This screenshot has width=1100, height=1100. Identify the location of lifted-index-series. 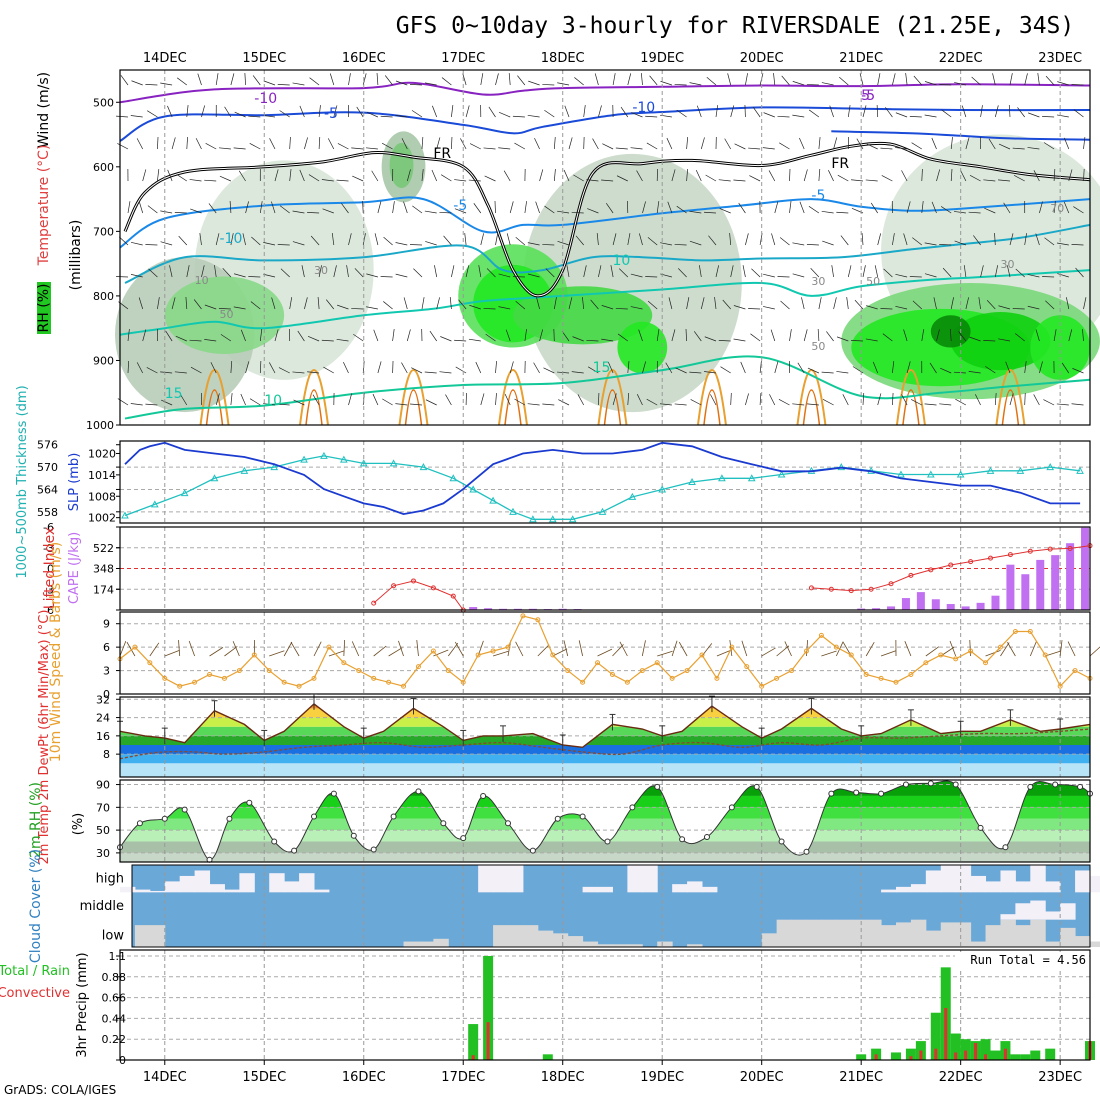
(418, 595).